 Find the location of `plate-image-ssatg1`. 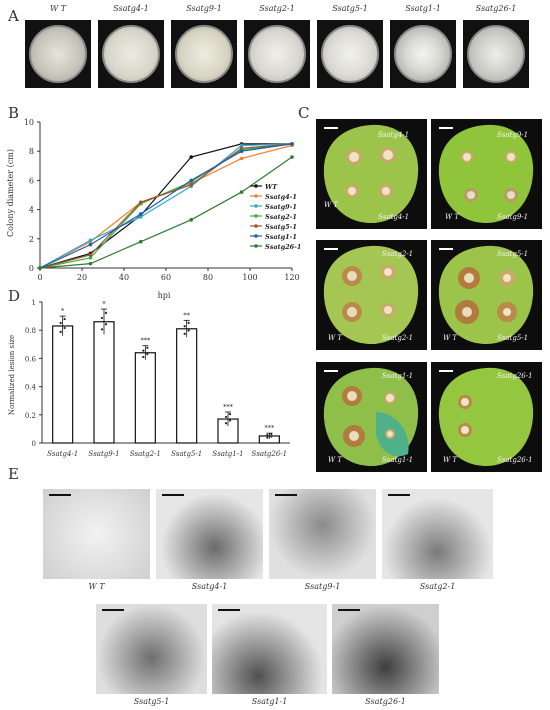

plate-image-ssatg1 is located at coordinates (423, 54).